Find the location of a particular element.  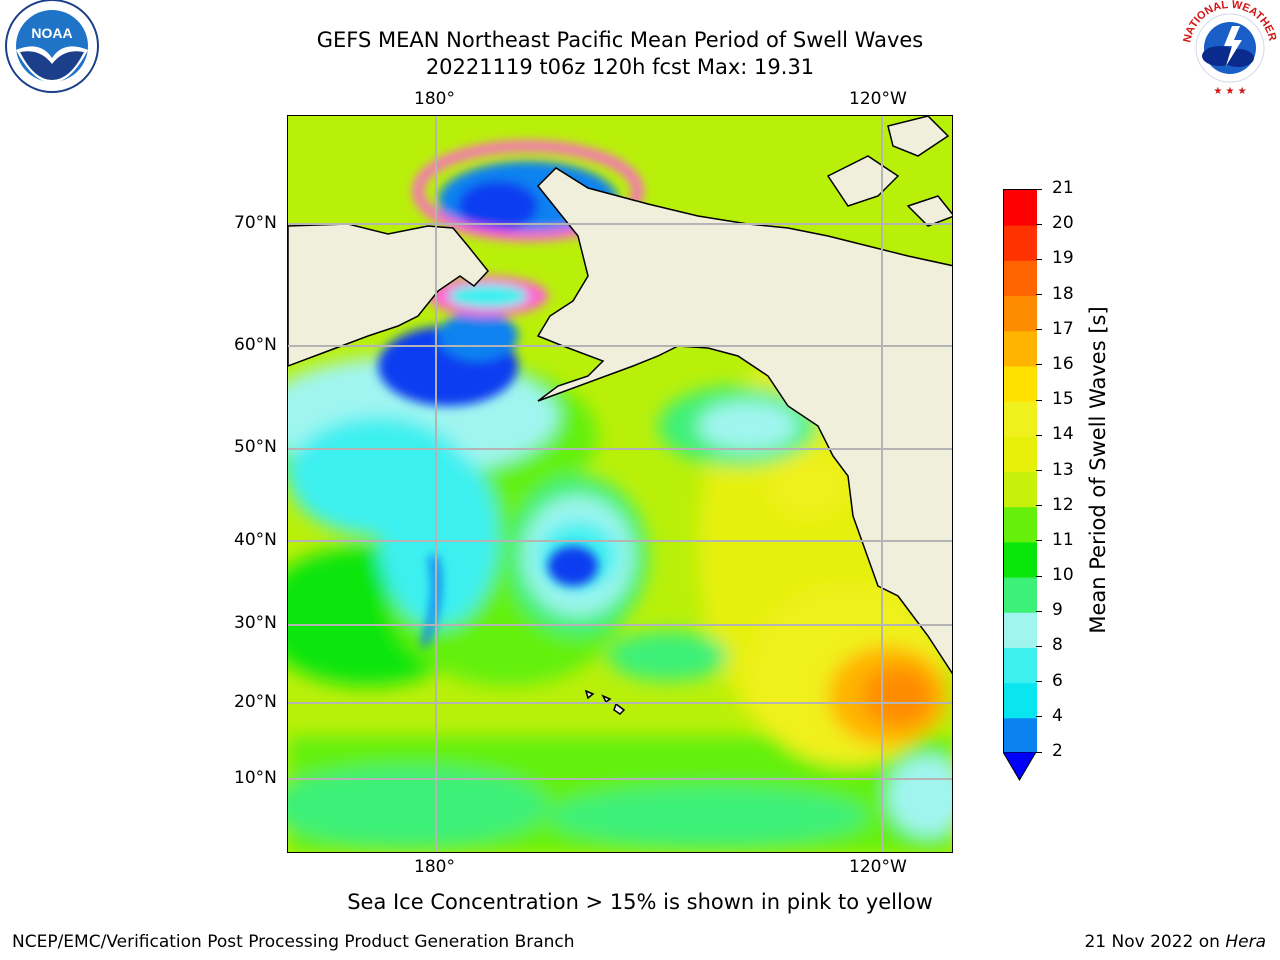

nws-logo: NATIONAL WEATHER SERVICE ★ ★ ★ is located at coordinates (1228, 50).